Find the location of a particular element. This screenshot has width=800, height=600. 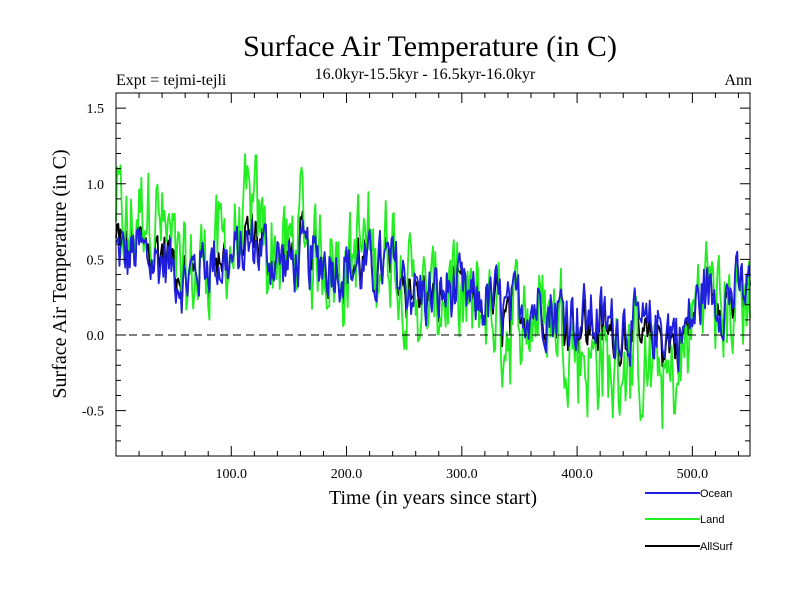

y-tick-label: 0.0 is located at coordinates (96, 336).